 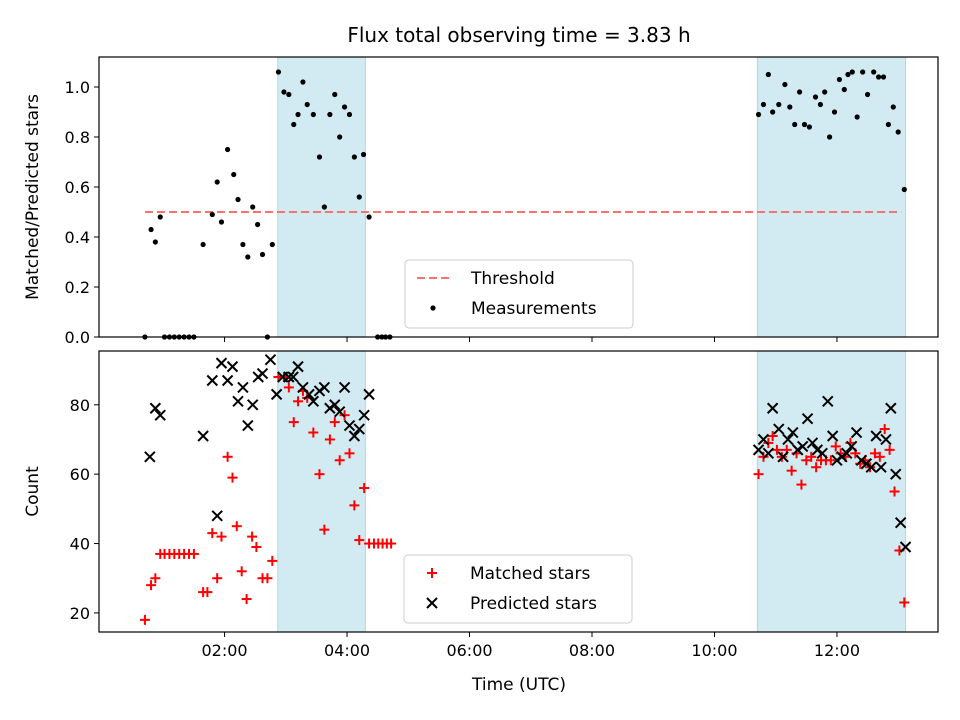 What do you see at coordinates (77, 137) in the screenshot?
I see `y-tick-label: 0.8` at bounding box center [77, 137].